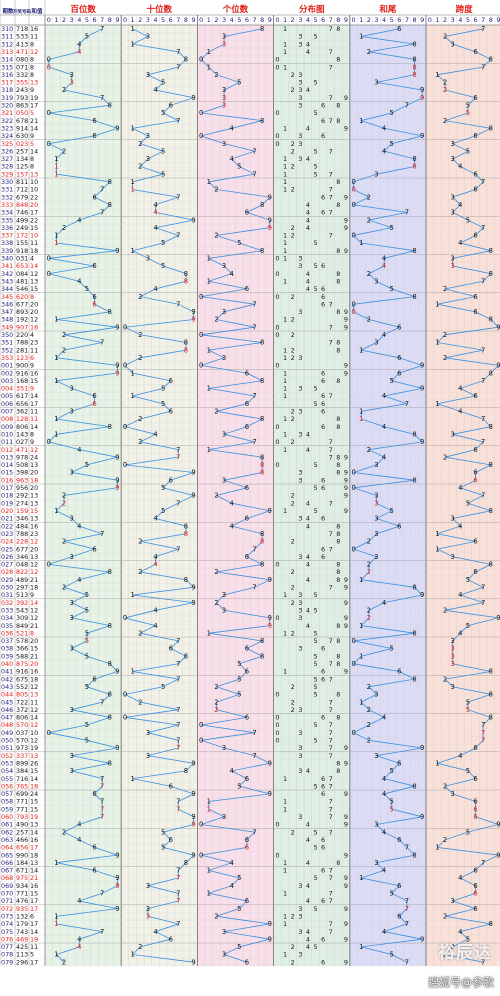 Image resolution: width=500 pixels, height=996 pixels. Describe the element at coordinates (7, 848) in the screenshot. I see `row-issue: 064` at that location.